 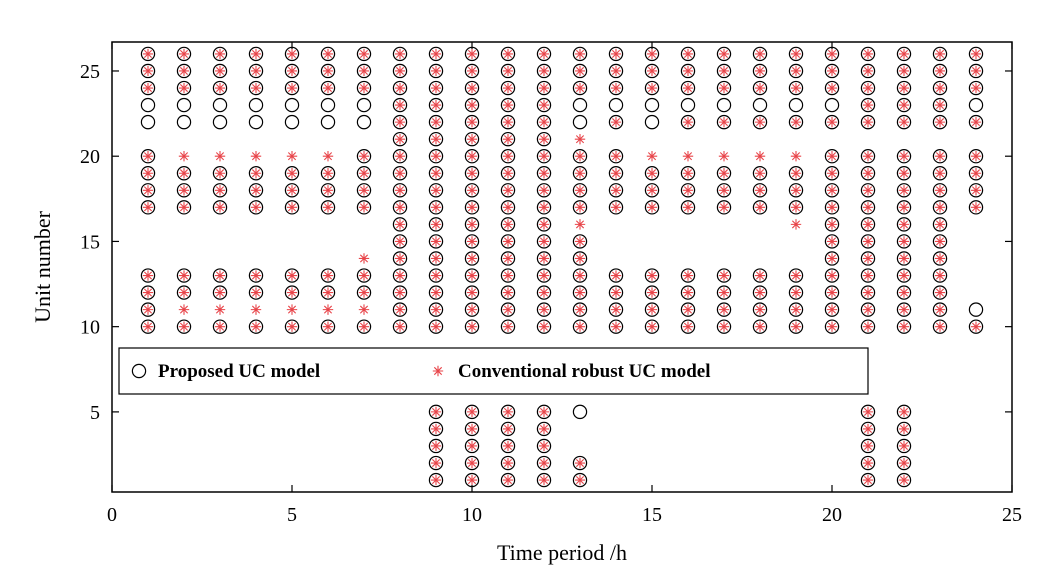 What do you see at coordinates (616, 207) in the screenshot?
I see `data-point-h14-u17` at bounding box center [616, 207].